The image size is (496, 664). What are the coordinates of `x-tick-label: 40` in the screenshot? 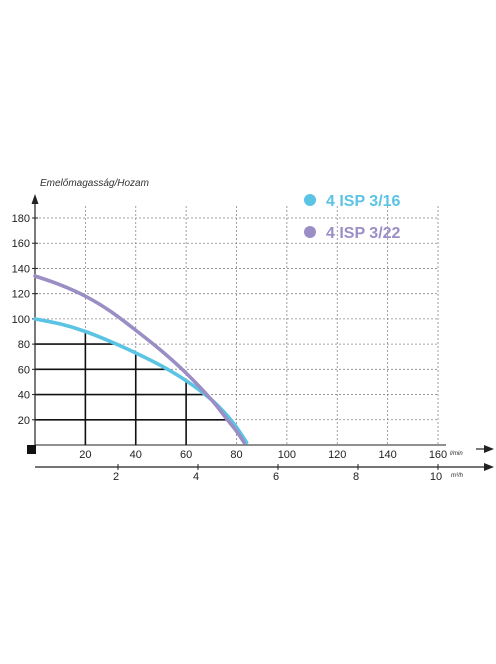 It's located at (136, 455).